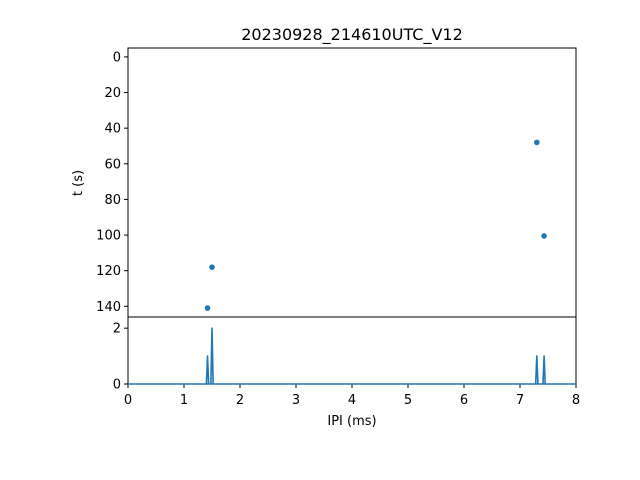 The height and width of the screenshot is (480, 640). I want to click on x-tick-label: 8, so click(576, 400).